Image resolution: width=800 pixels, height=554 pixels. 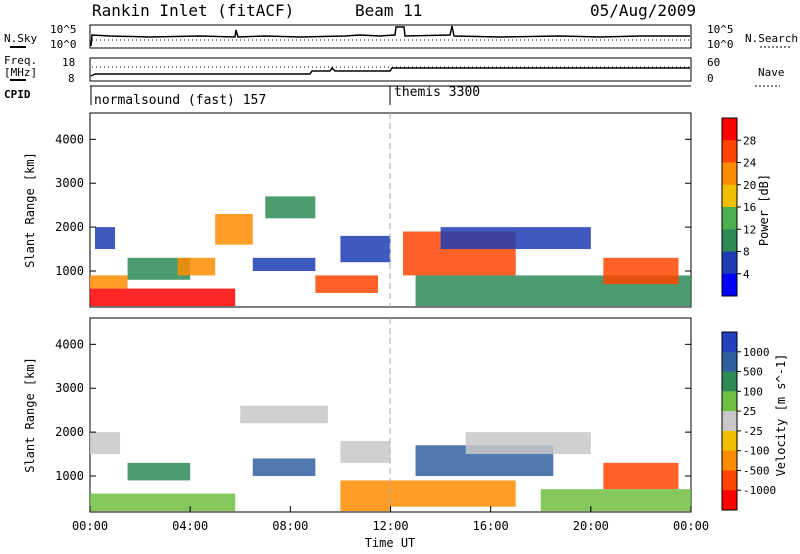 I want to click on power-colorbar: 28 24 20 16 12 8 4, so click(x=739, y=207).